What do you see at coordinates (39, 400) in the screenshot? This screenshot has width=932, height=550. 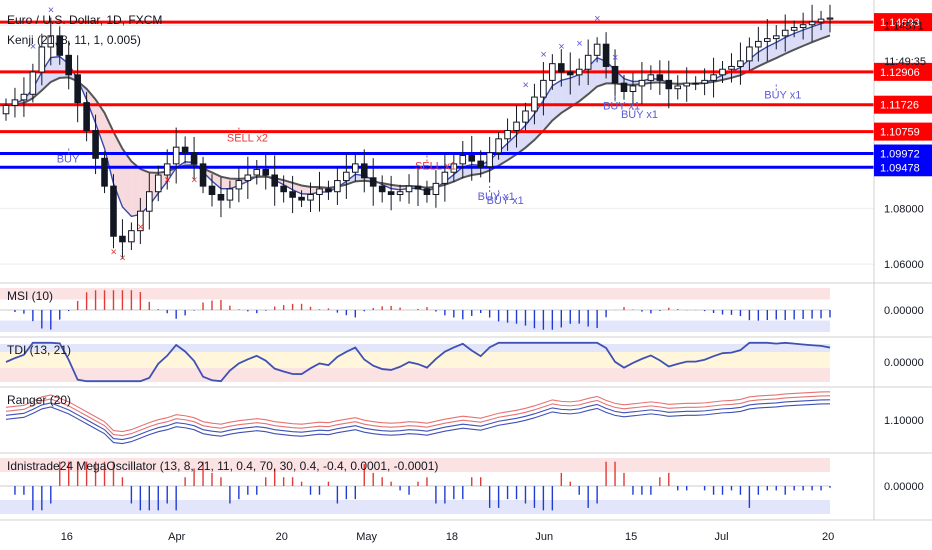 I see `subpane-name: Ranger (20)` at bounding box center [39, 400].